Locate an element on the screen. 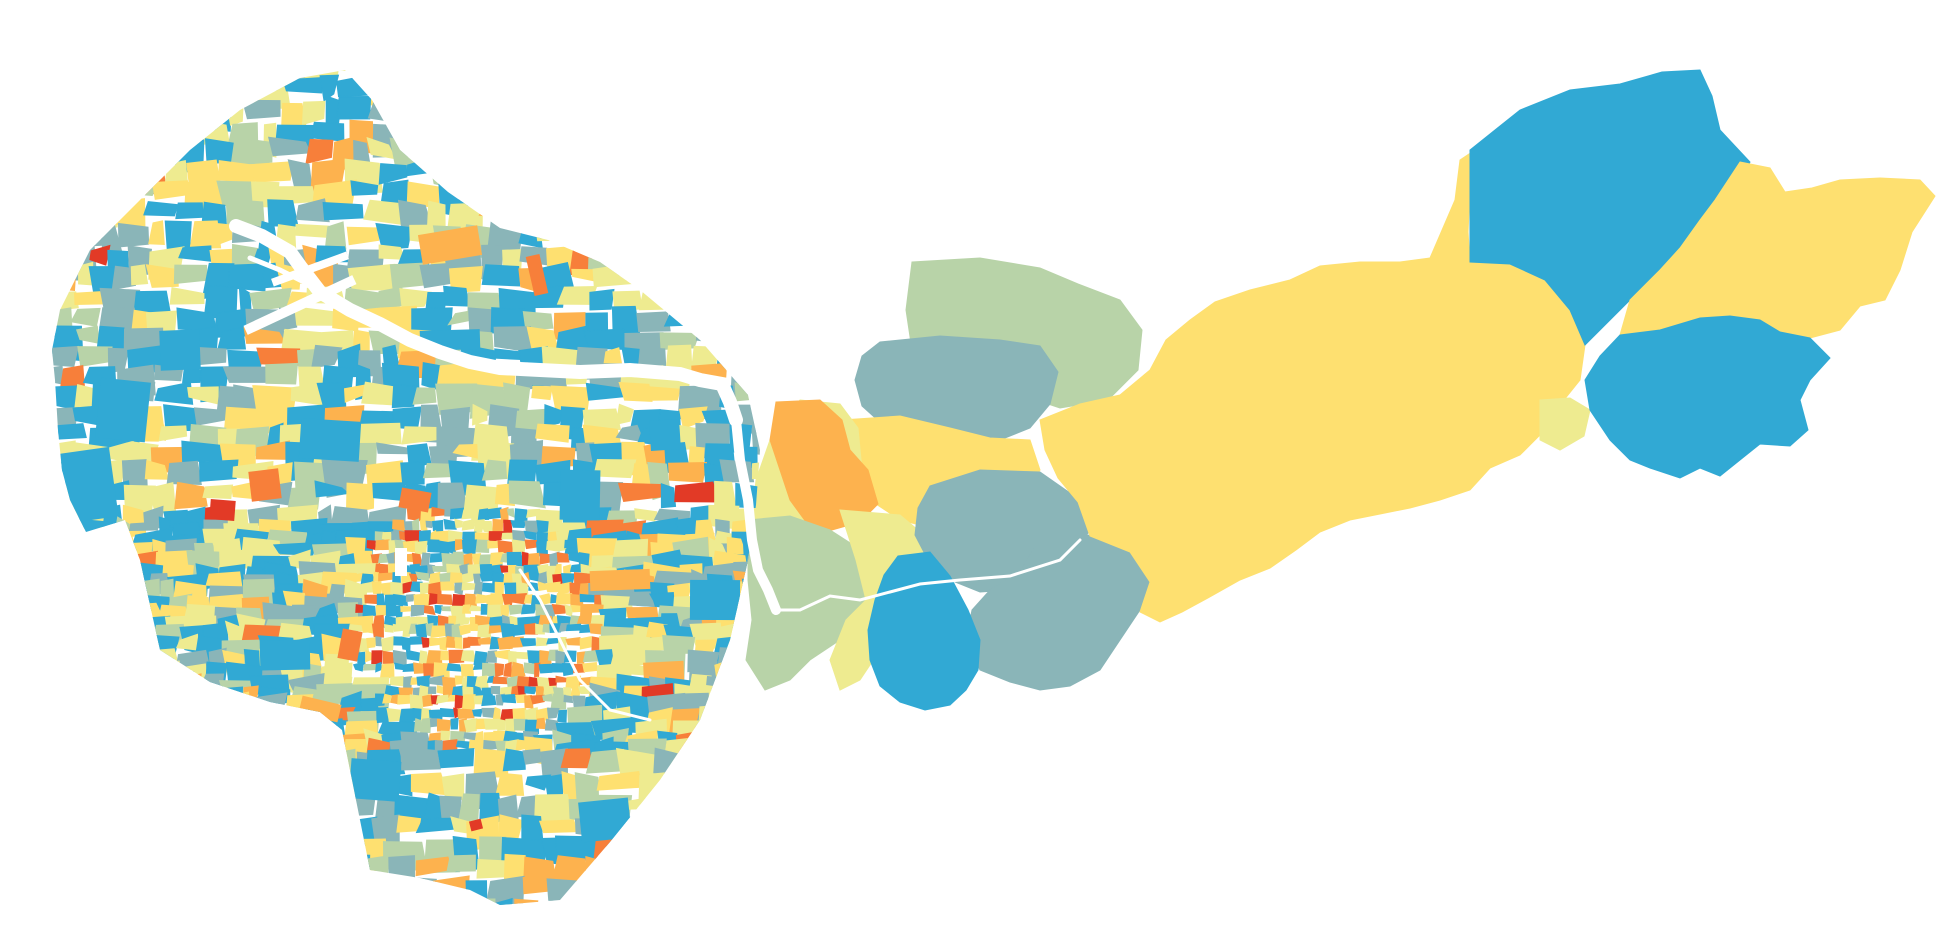 This screenshot has width=1952, height=936. river is located at coordinates (756, 515).